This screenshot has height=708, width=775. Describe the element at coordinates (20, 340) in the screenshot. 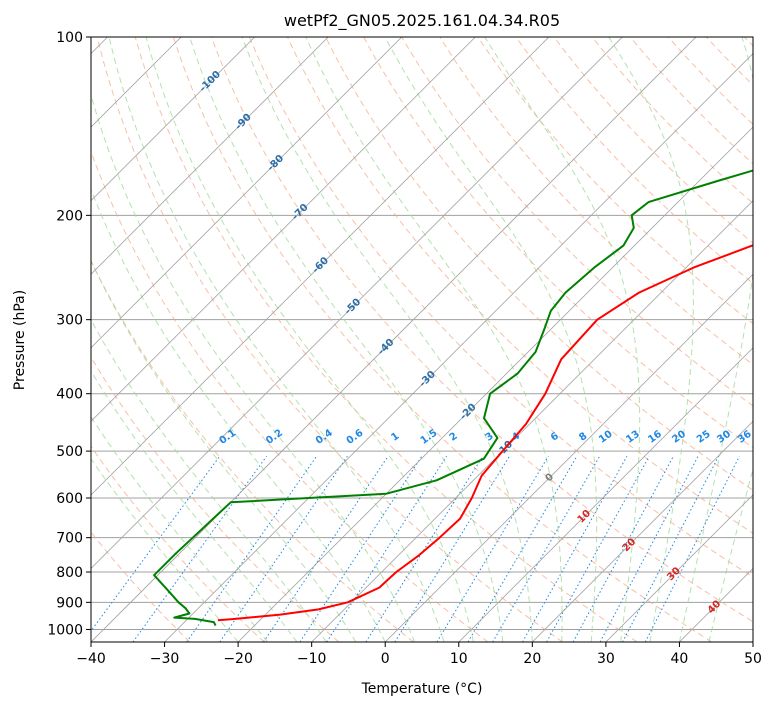

I see `y-axis-label: Pressure (hPa)` at that location.